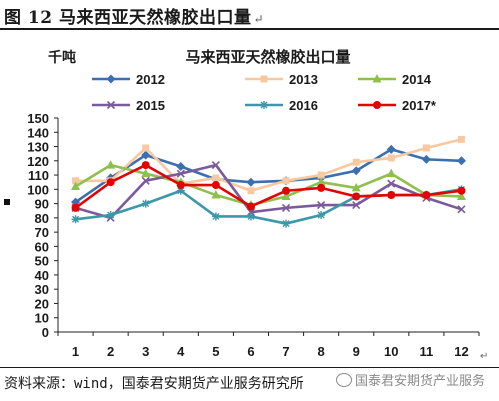  I want to click on x-tick-label: 9, so click(356, 351).